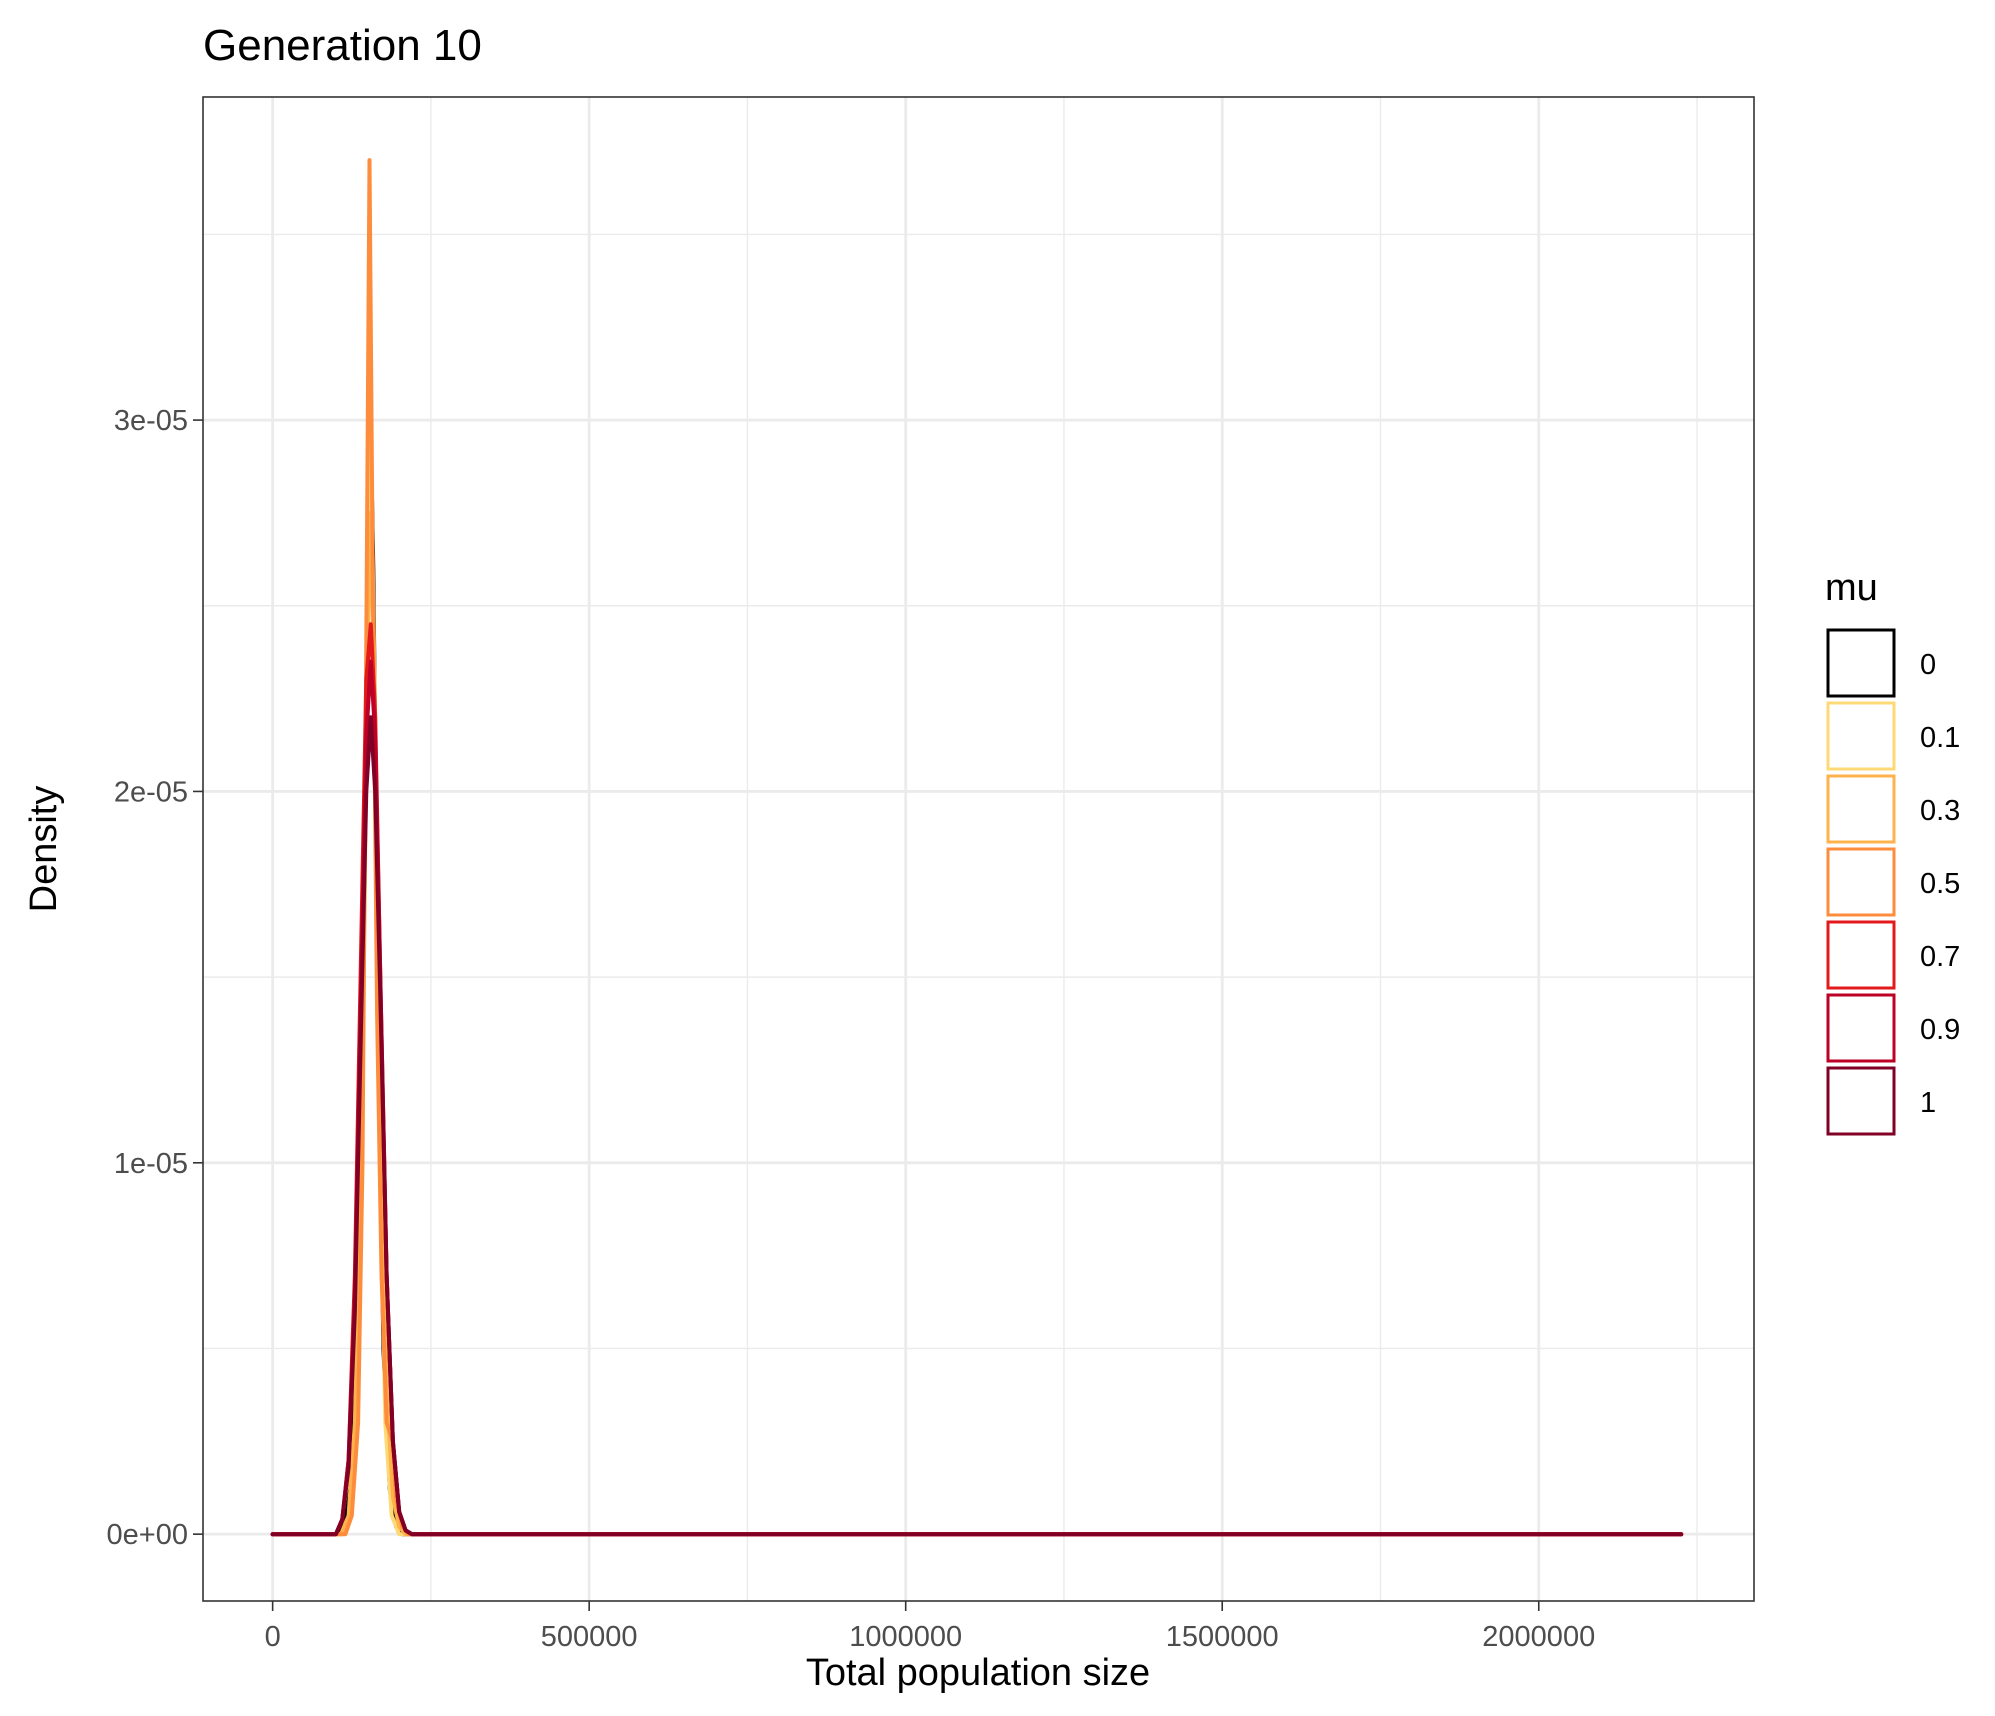 This screenshot has height=1716, width=1995. What do you see at coordinates (978, 1673) in the screenshot?
I see `x-axis-title: Total population size` at bounding box center [978, 1673].